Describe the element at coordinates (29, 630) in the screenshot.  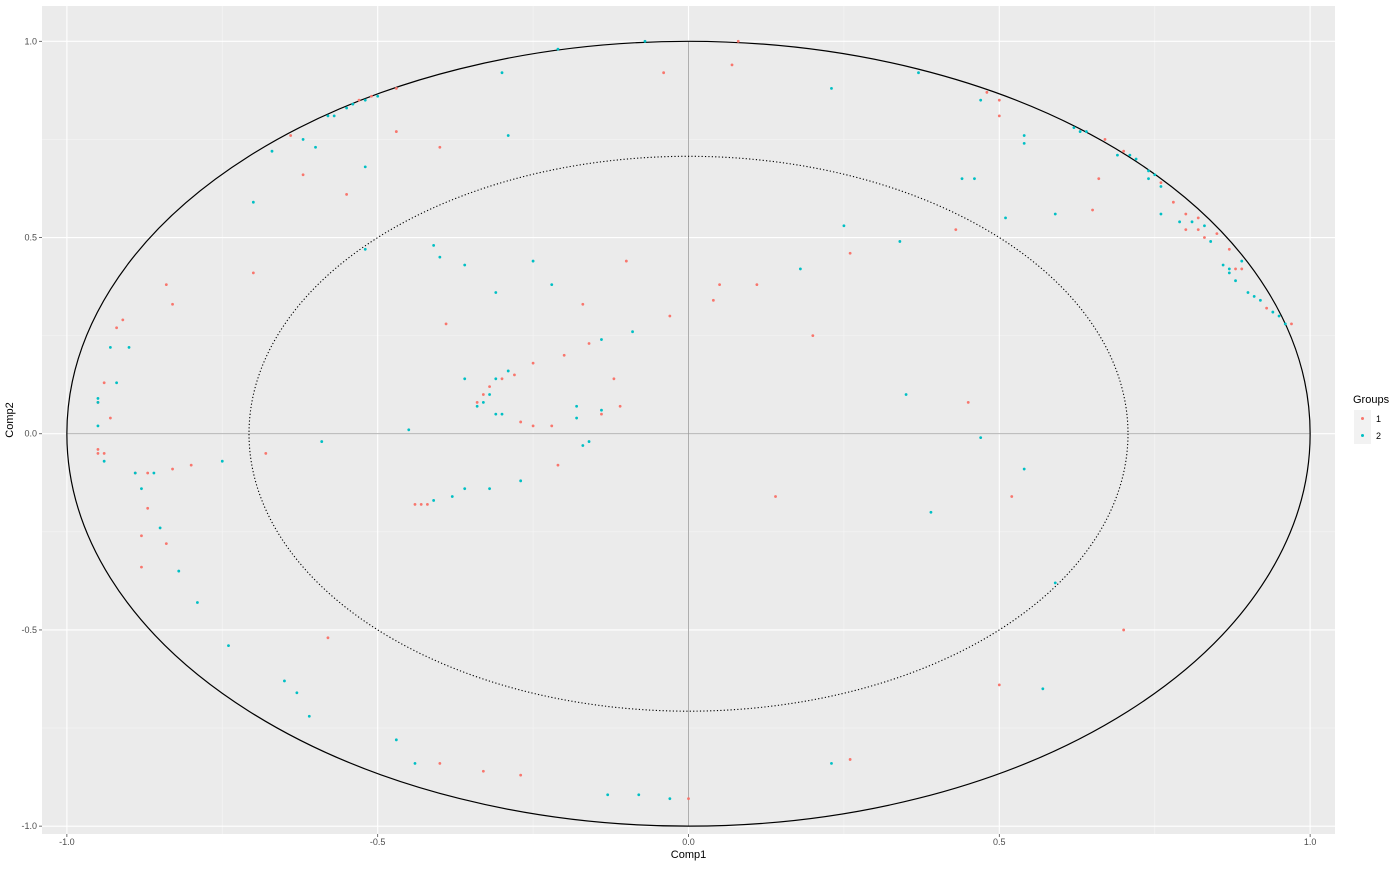
I see `y-tick-label: -0.5` at that location.